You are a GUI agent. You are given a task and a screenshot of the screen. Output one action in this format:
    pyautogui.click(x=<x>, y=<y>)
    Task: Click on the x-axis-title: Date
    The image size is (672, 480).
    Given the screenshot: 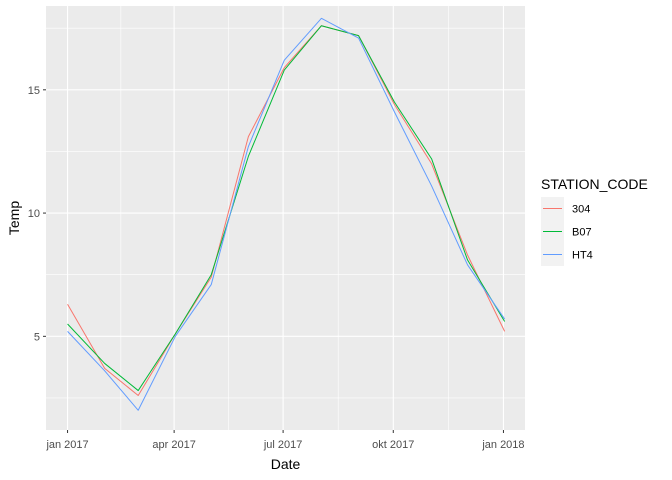 What is the action you would take?
    pyautogui.click(x=286, y=464)
    